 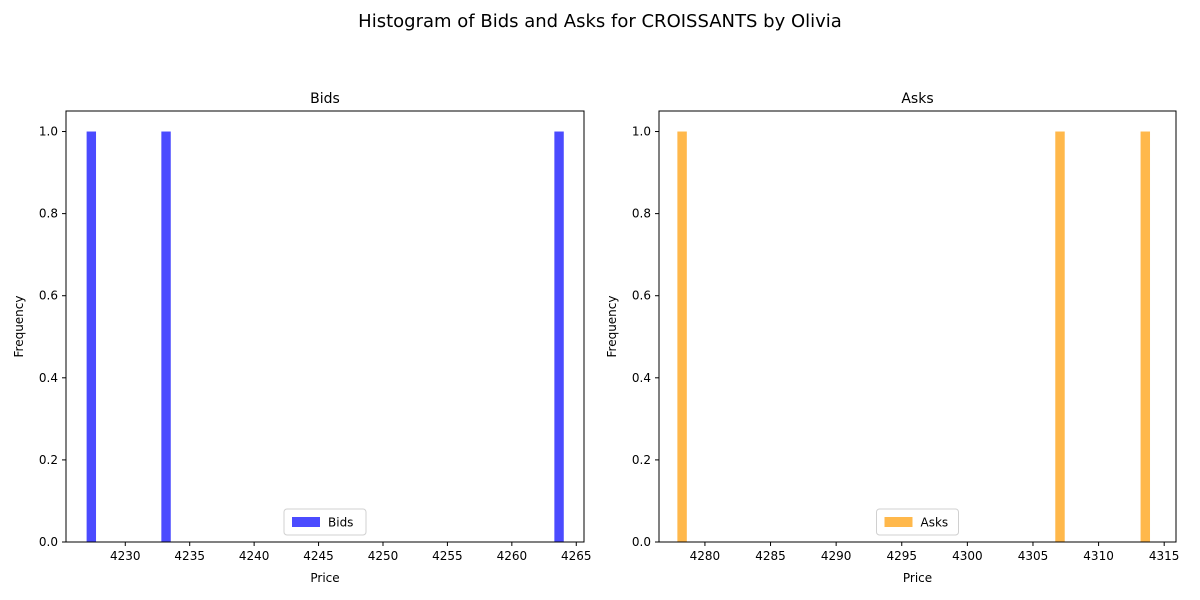 What do you see at coordinates (125, 556) in the screenshot?
I see `x-tick-label: 4230` at bounding box center [125, 556].